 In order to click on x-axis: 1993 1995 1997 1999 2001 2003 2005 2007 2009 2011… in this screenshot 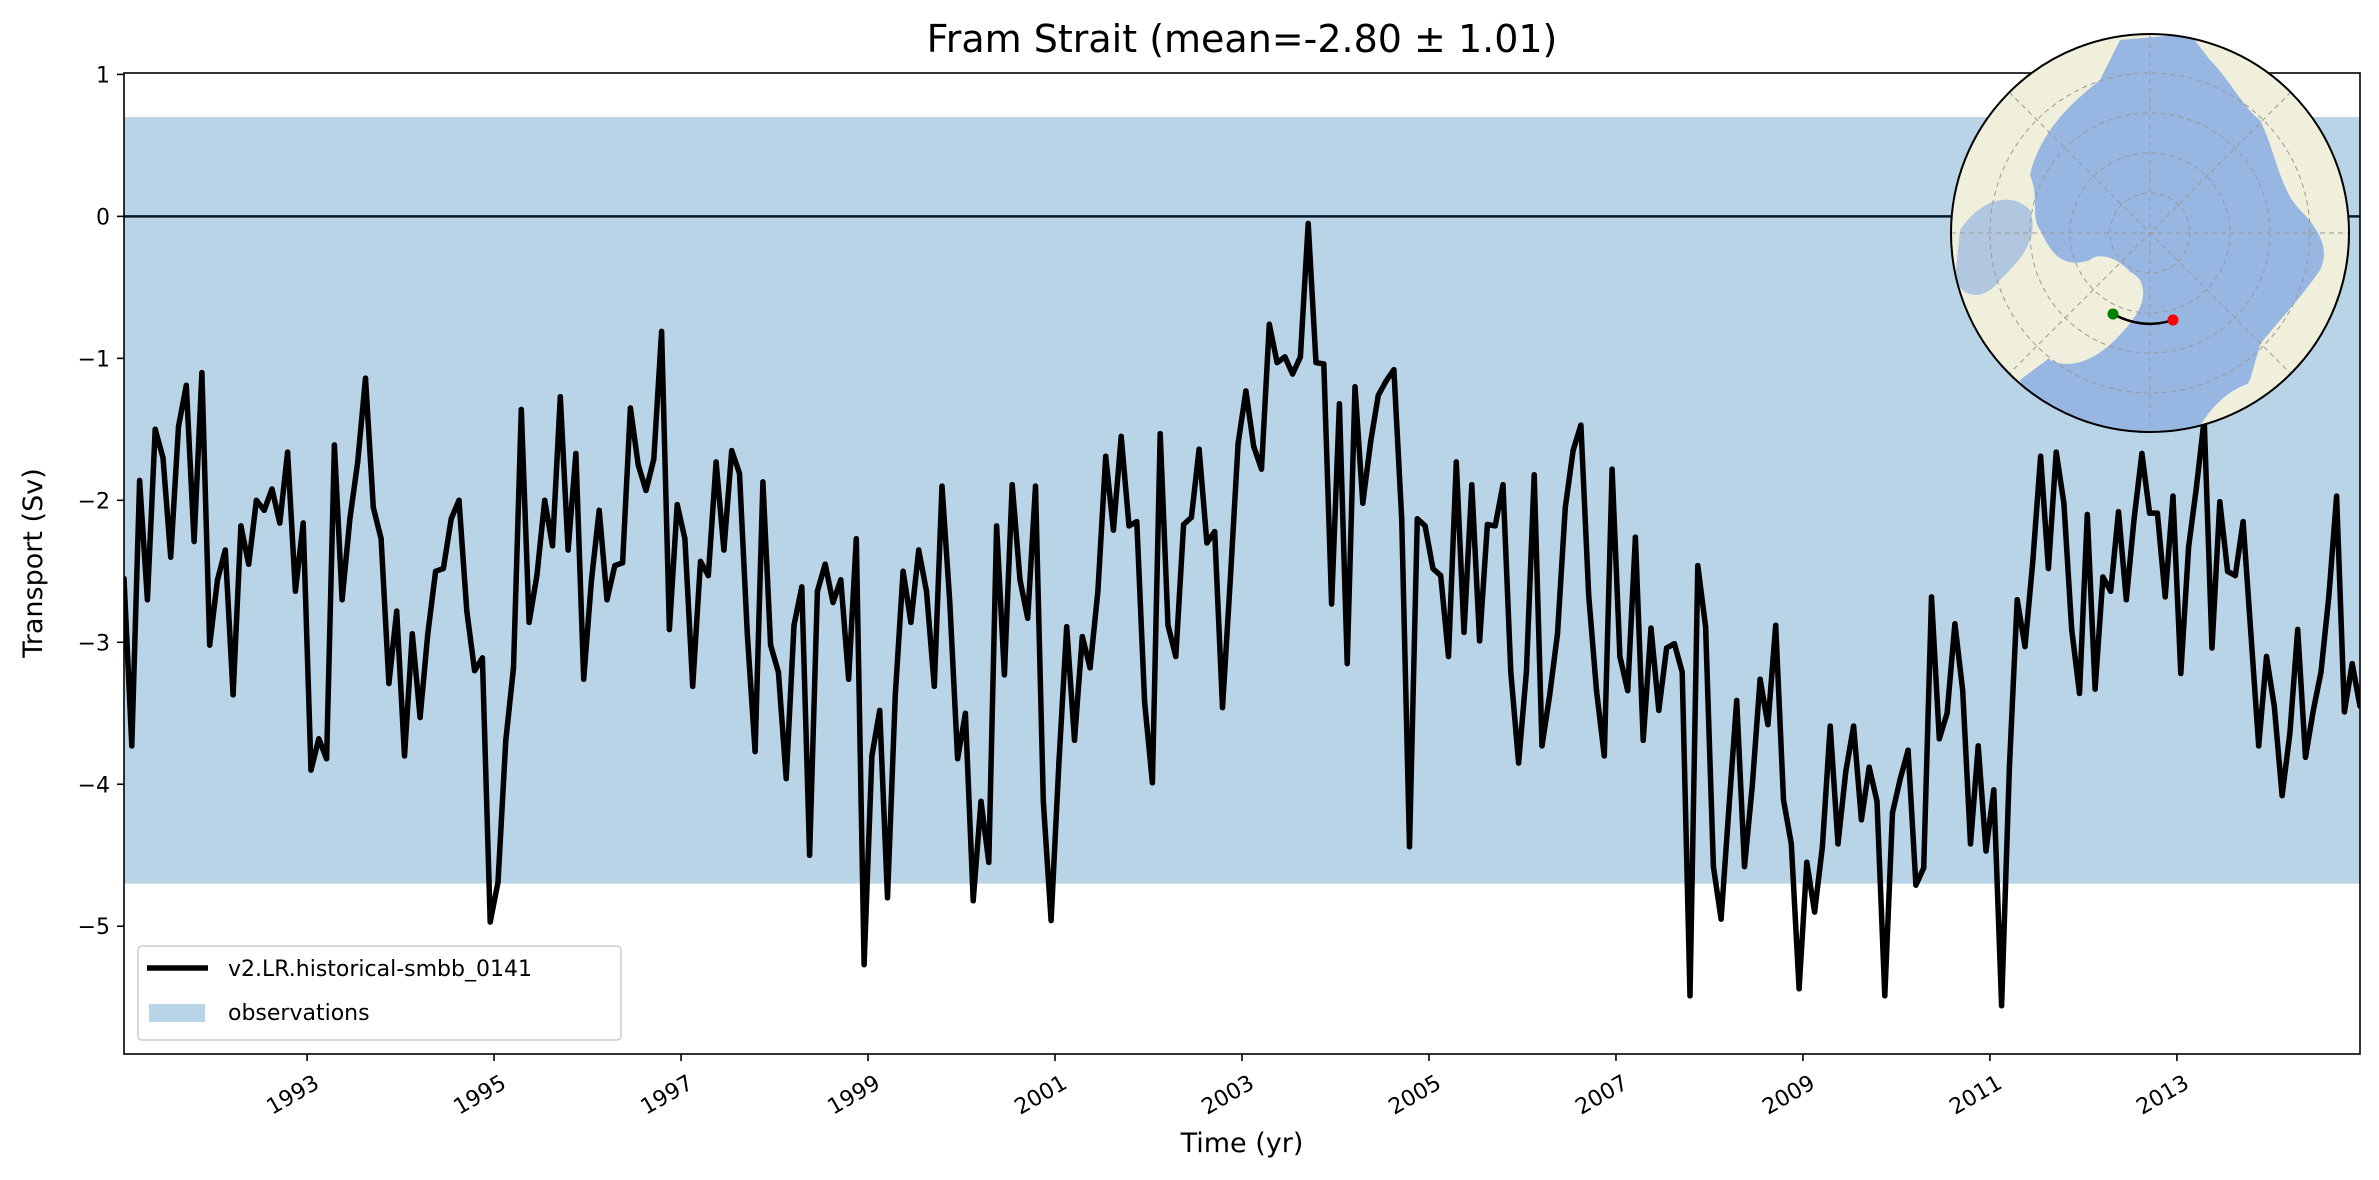, I will do `click(1228, 1087)`.